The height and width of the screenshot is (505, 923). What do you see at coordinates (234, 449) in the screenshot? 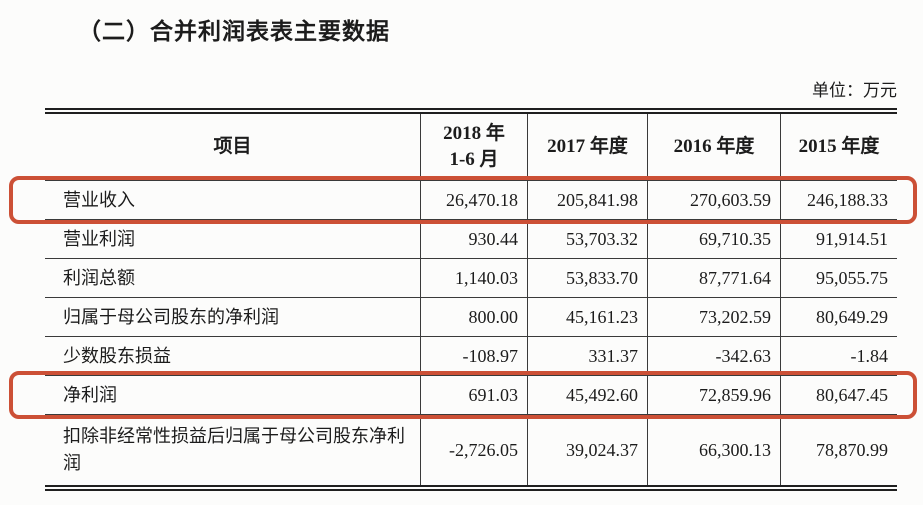
I see `row-label: 扣除非经常性损益后归属于母公司股东净利润` at bounding box center [234, 449].